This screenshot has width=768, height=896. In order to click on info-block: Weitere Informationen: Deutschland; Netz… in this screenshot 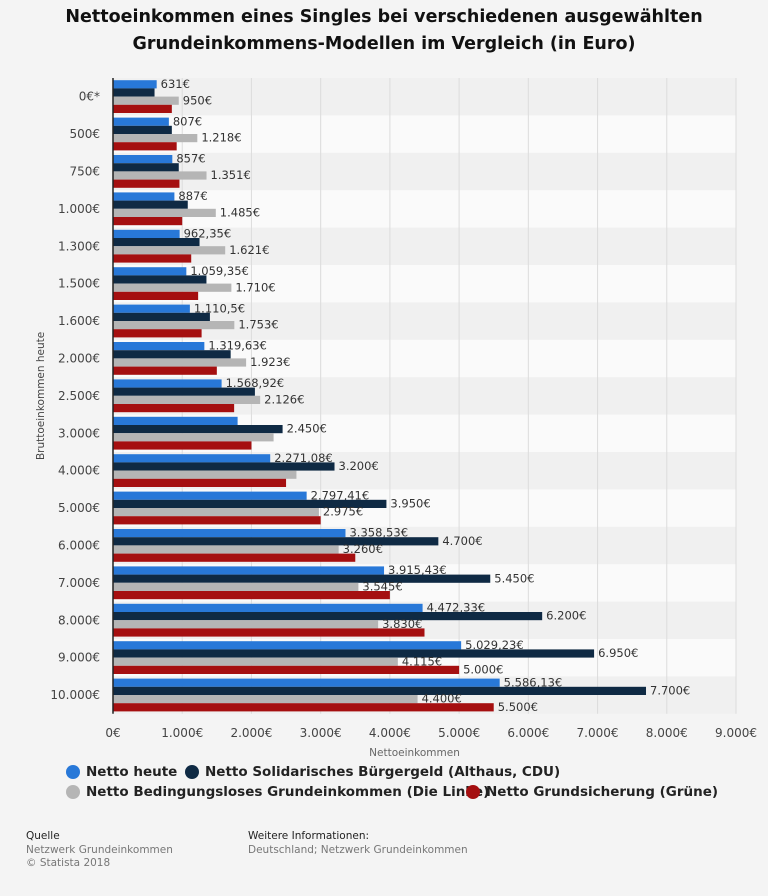, I will do `click(358, 843)`.